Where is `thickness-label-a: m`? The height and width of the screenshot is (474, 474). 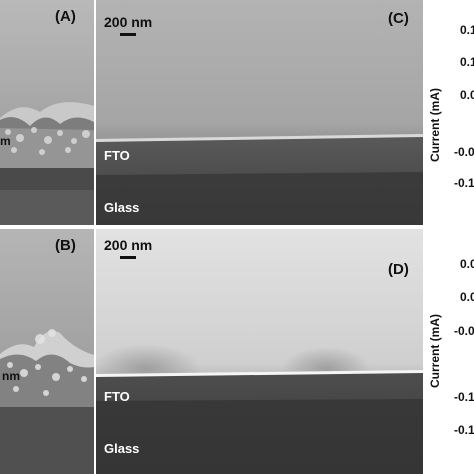 thickness-label-a: m is located at coordinates (5, 141).